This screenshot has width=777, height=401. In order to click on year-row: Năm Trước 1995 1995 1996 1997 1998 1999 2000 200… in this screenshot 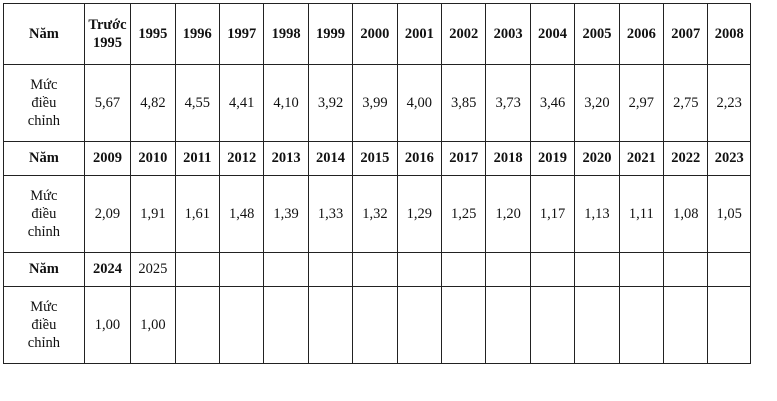, I will do `click(377, 34)`.